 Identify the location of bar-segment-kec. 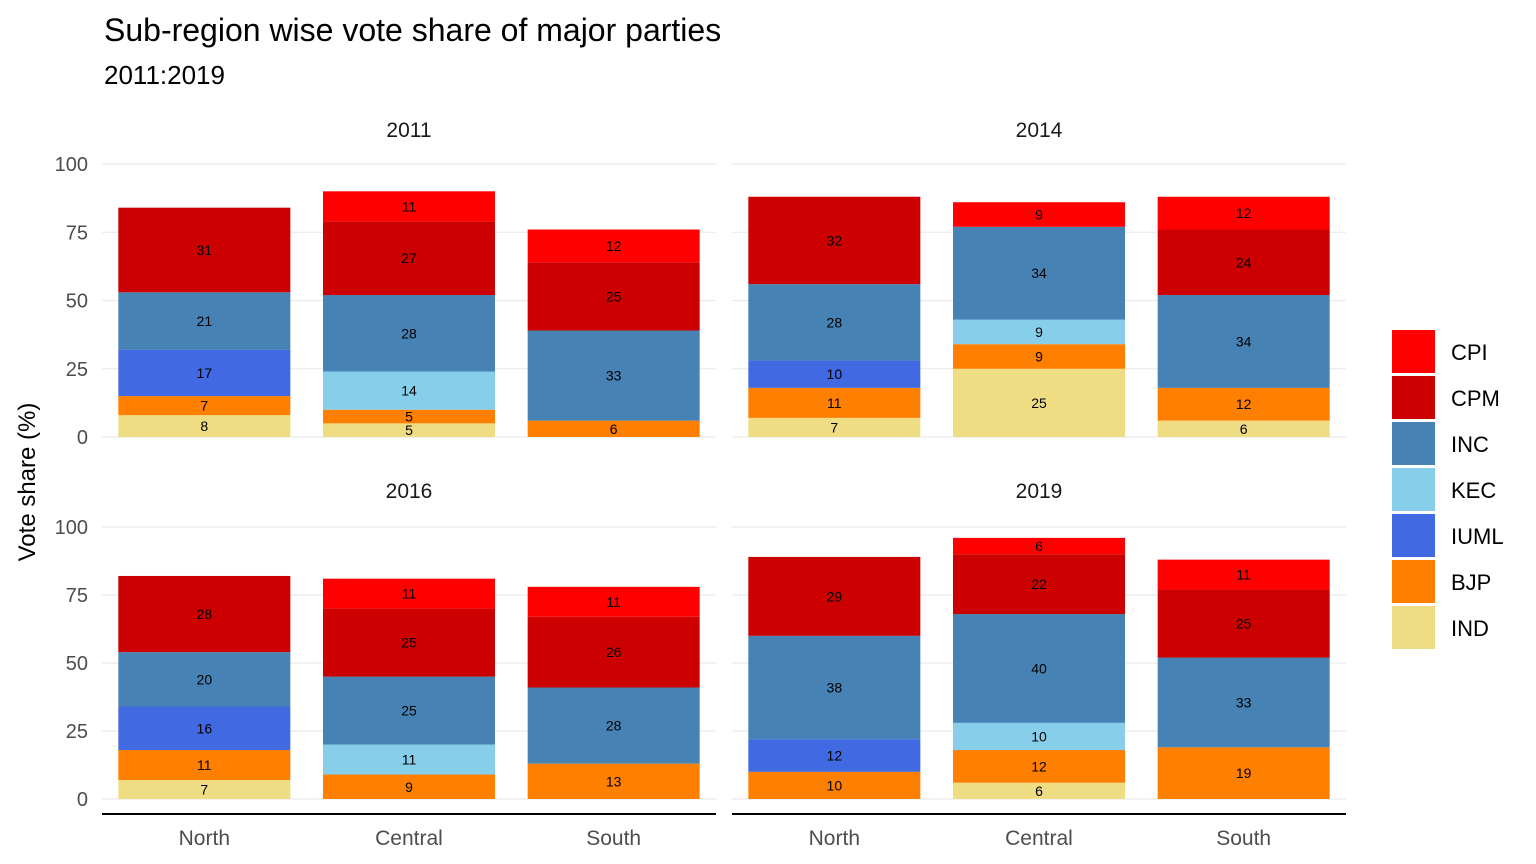
(1039, 736).